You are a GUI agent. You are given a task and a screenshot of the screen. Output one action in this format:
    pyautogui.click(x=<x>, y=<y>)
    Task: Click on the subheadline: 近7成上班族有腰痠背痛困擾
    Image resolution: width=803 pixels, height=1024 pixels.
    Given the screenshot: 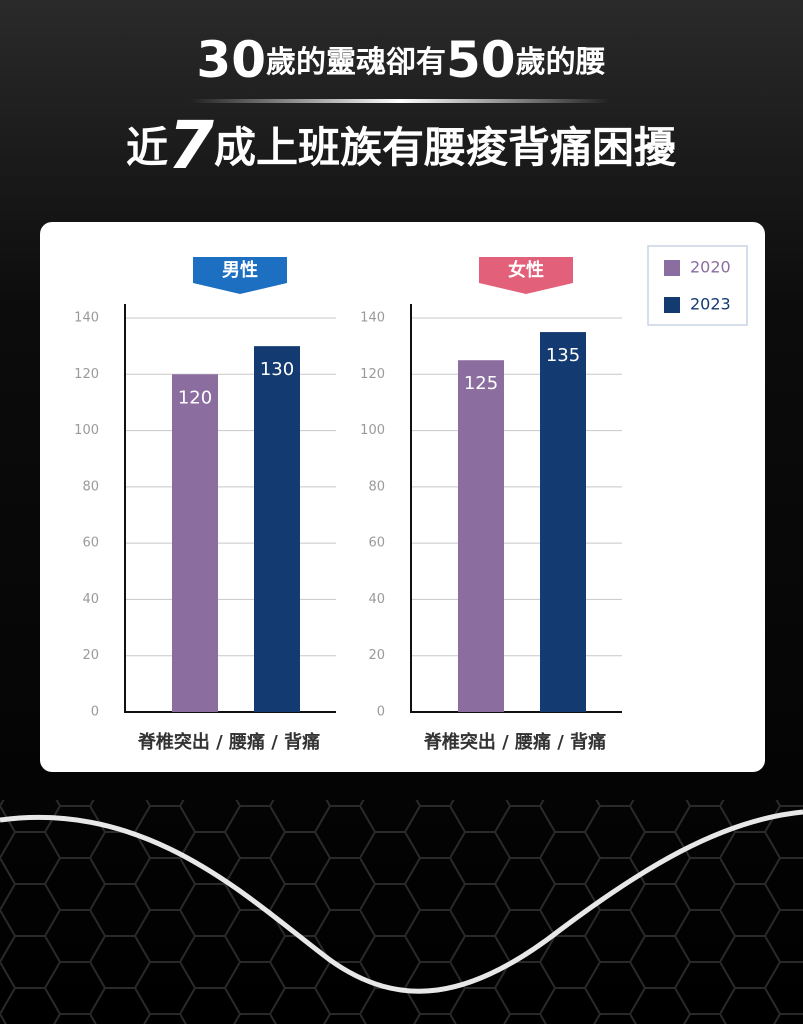 What is the action you would take?
    pyautogui.click(x=401, y=145)
    